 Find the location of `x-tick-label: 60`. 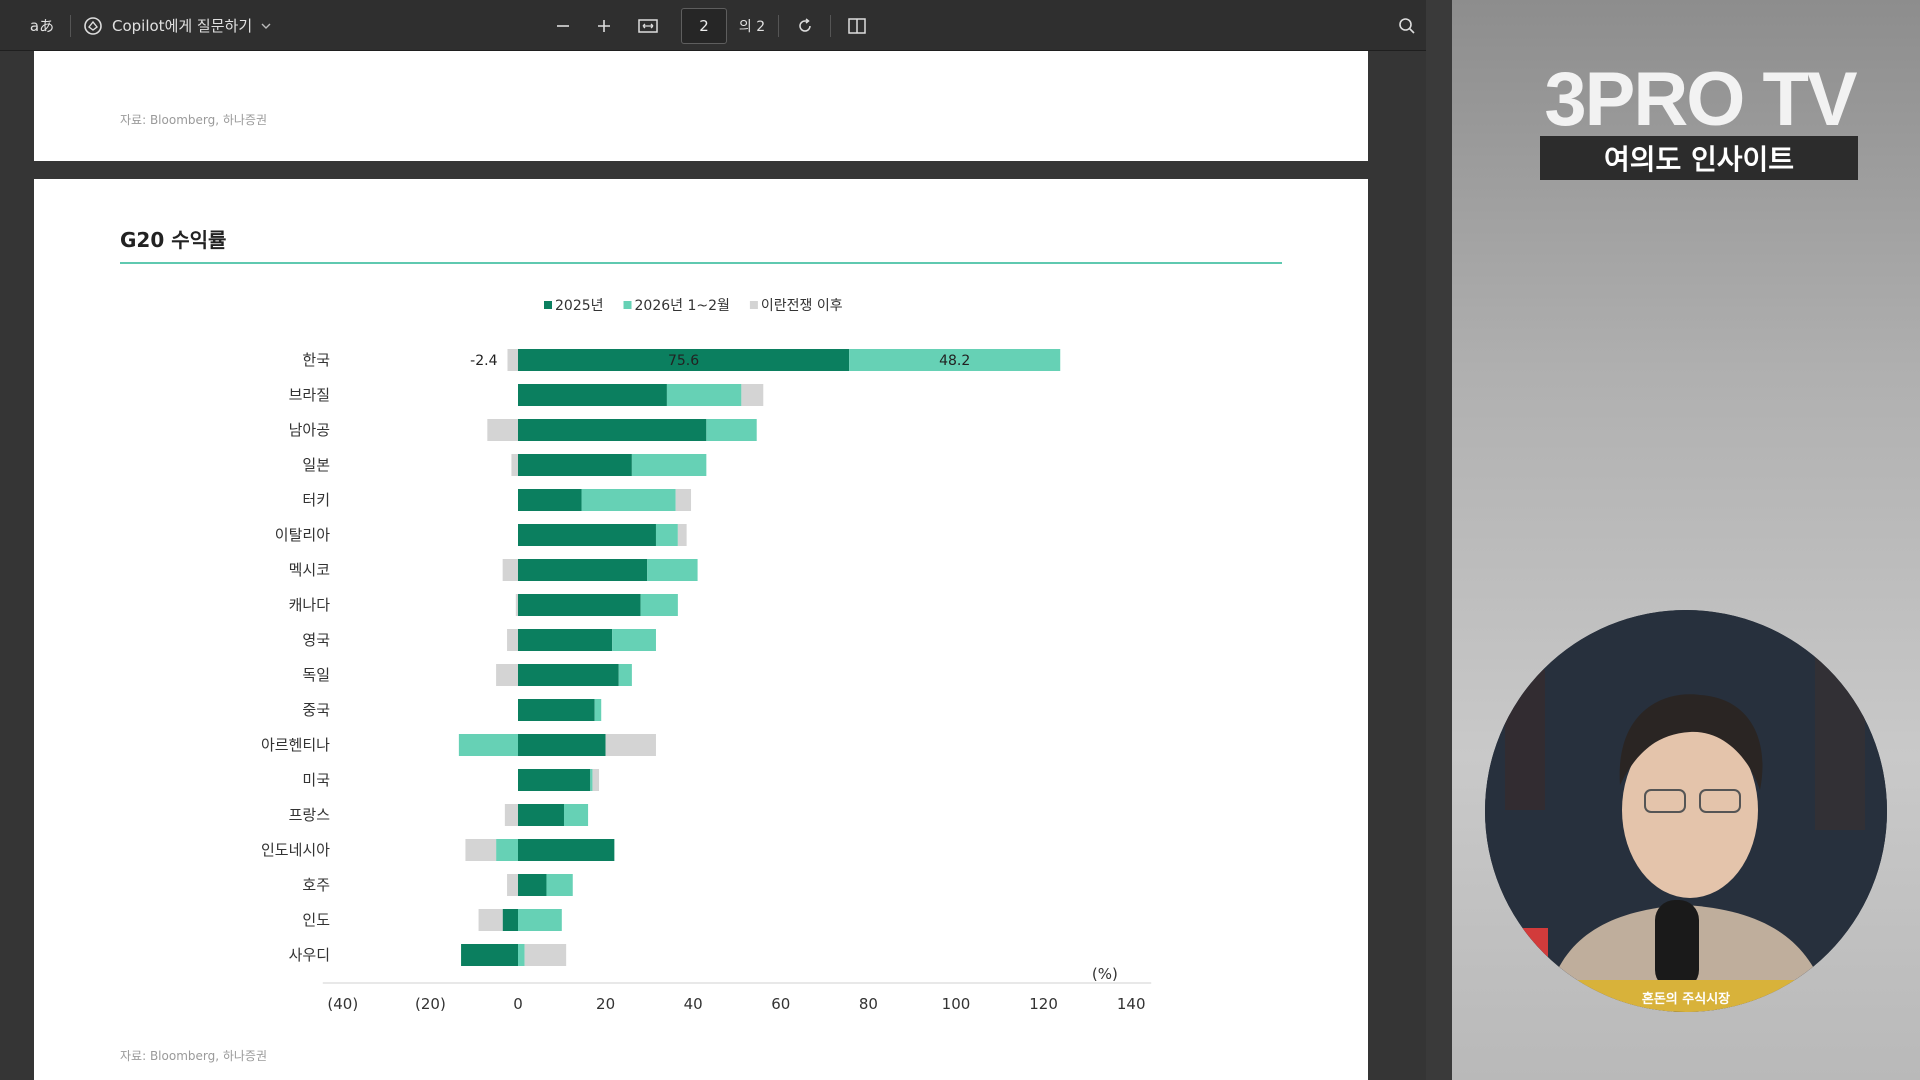

x-tick-label: 60 is located at coordinates (780, 1004).